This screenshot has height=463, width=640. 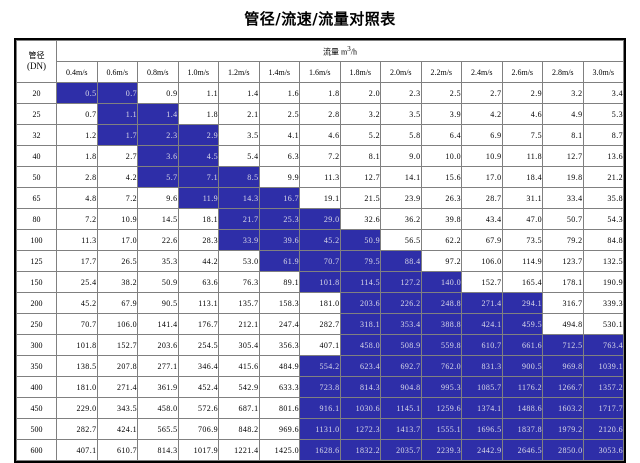 I want to click on cell-flow: 9.9, so click(x=279, y=177).